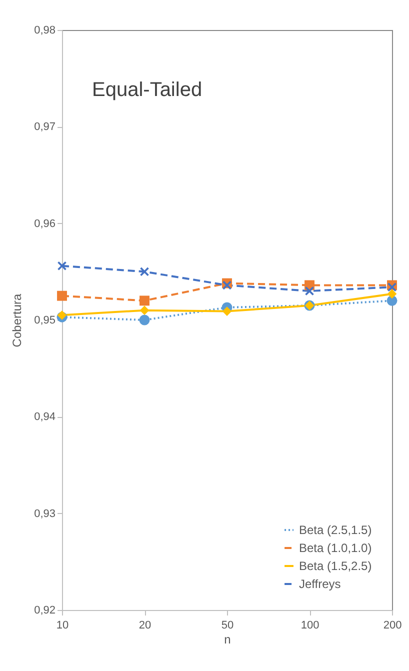 The height and width of the screenshot is (671, 409). I want to click on legend-label: Beta (1.5,2.5), so click(335, 566).